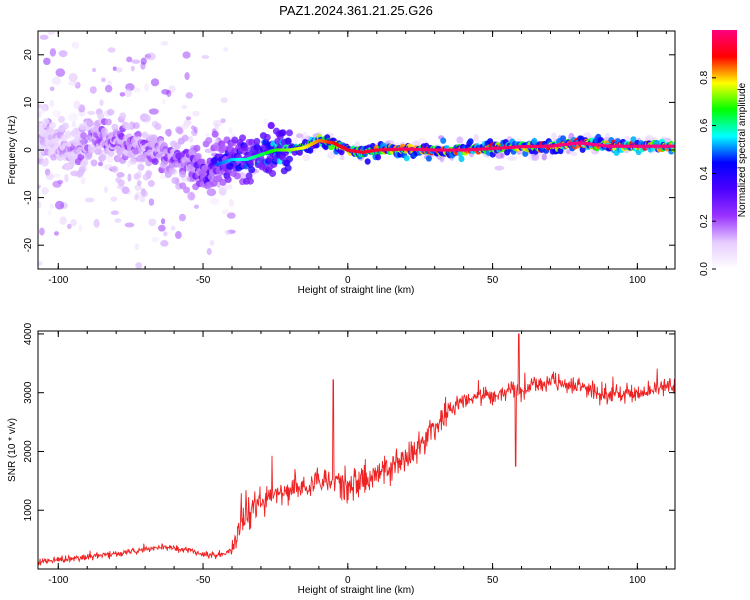  What do you see at coordinates (493, 280) in the screenshot?
I see `x-tick-label: 50` at bounding box center [493, 280].